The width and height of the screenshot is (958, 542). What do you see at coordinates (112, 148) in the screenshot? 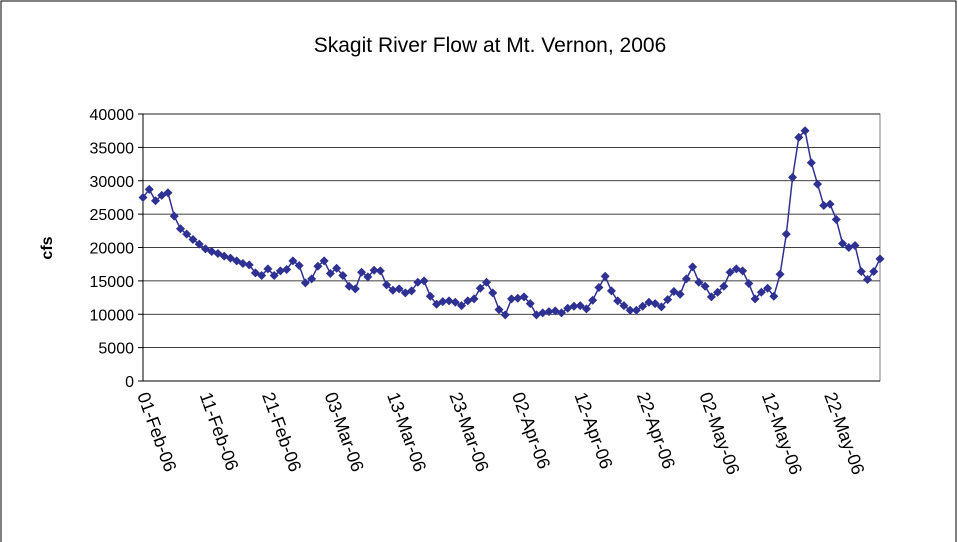
I see `y-tick-label: 35000` at bounding box center [112, 148].